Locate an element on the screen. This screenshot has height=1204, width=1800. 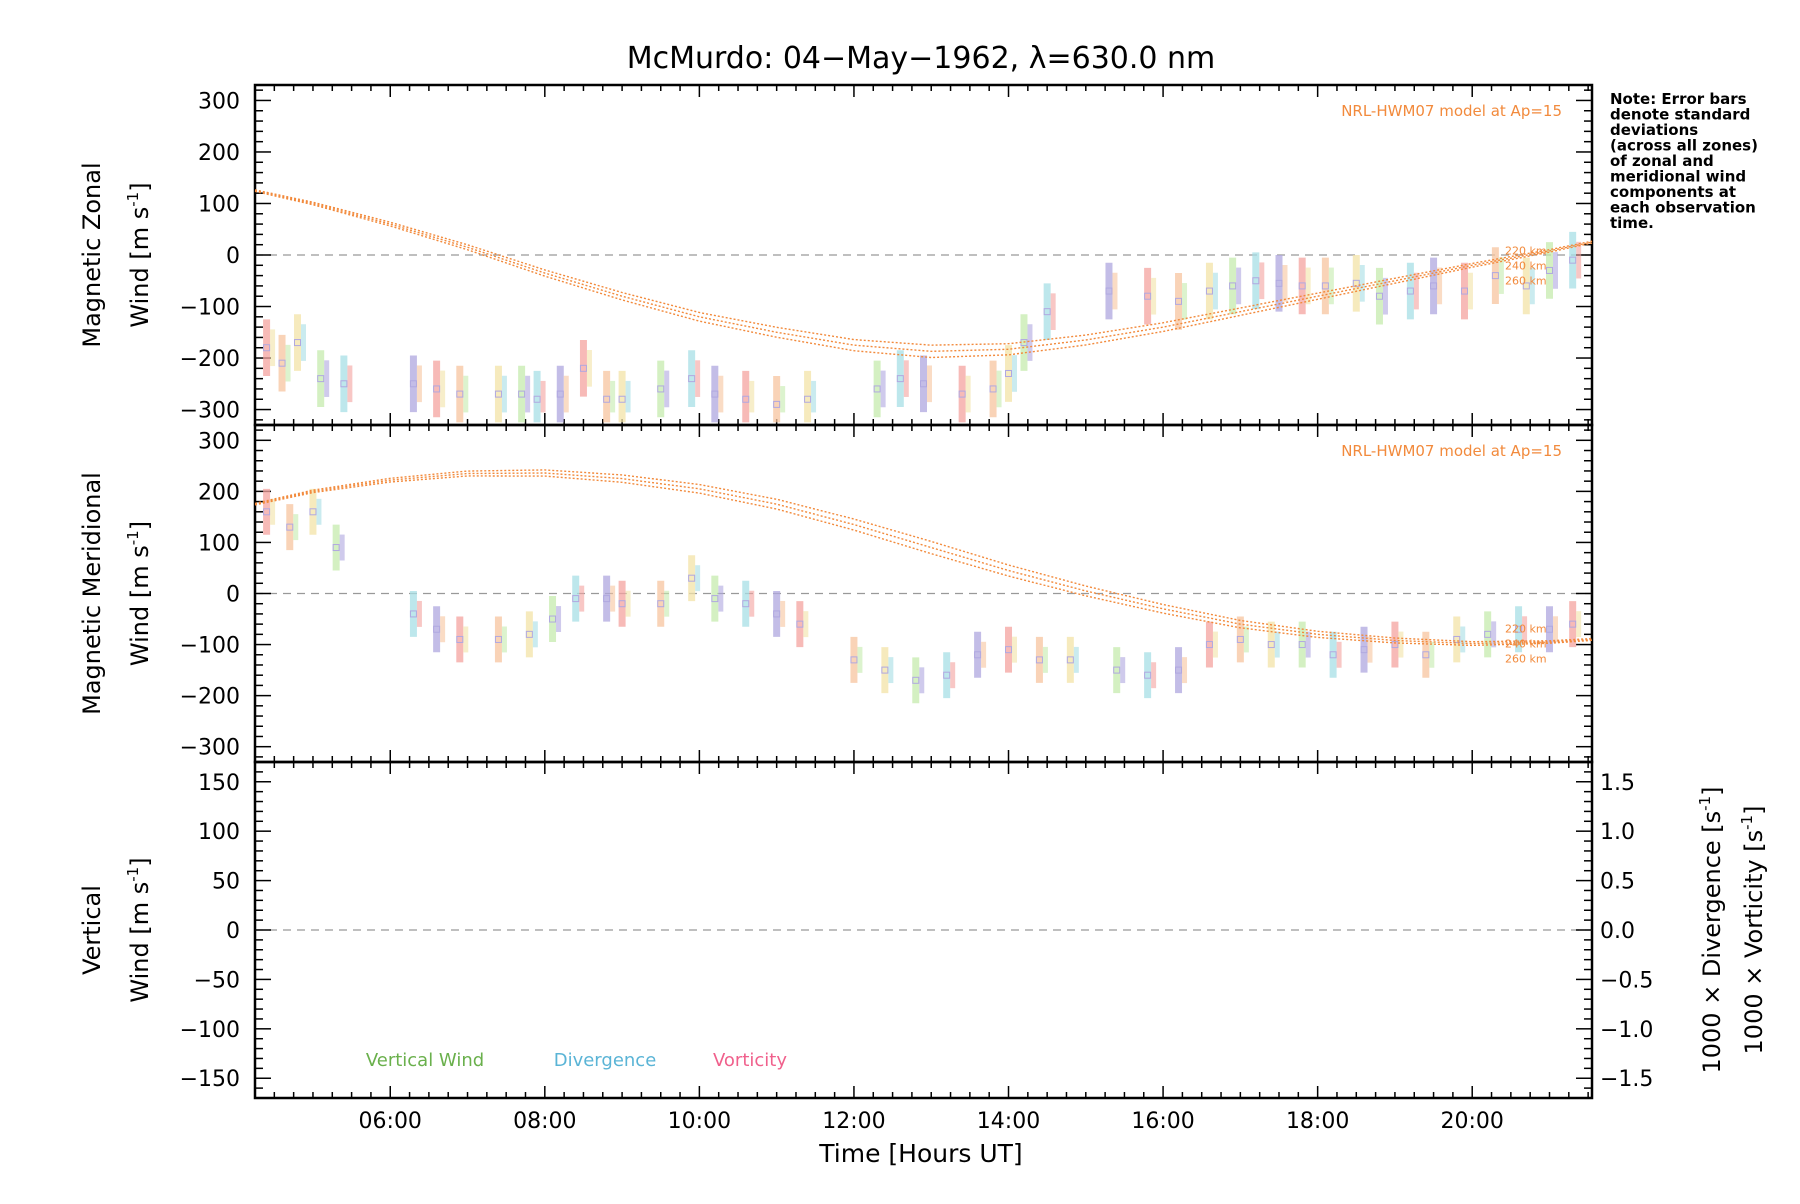
y-tick-label: 0 is located at coordinates (233, 595).